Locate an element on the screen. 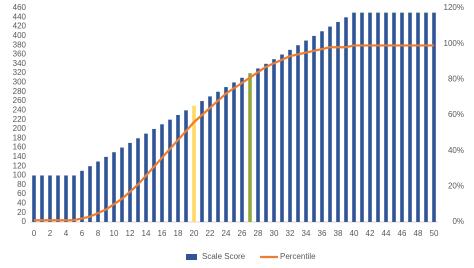  x-tick-label: 26 is located at coordinates (242, 233).